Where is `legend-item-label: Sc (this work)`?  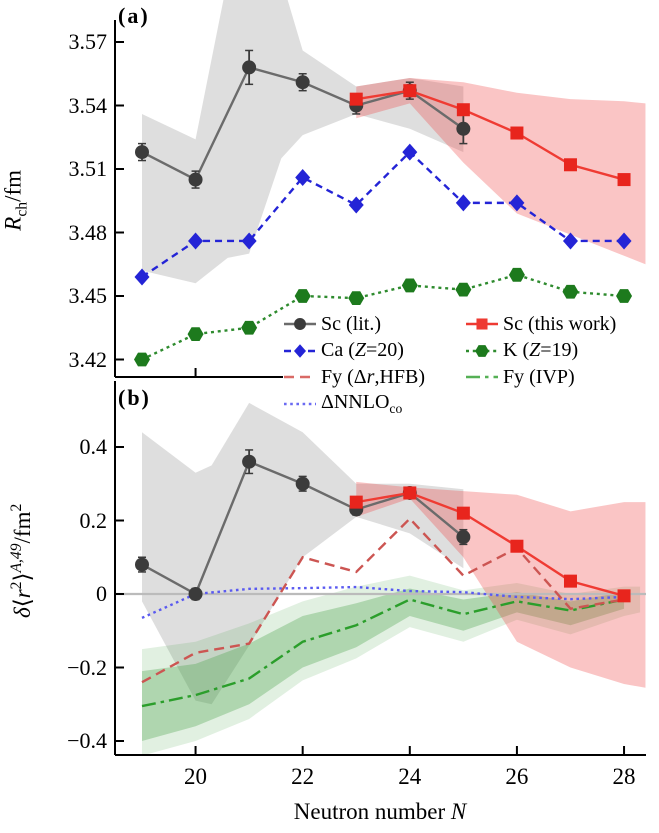
legend-item-label: Sc (this work) is located at coordinates (560, 323).